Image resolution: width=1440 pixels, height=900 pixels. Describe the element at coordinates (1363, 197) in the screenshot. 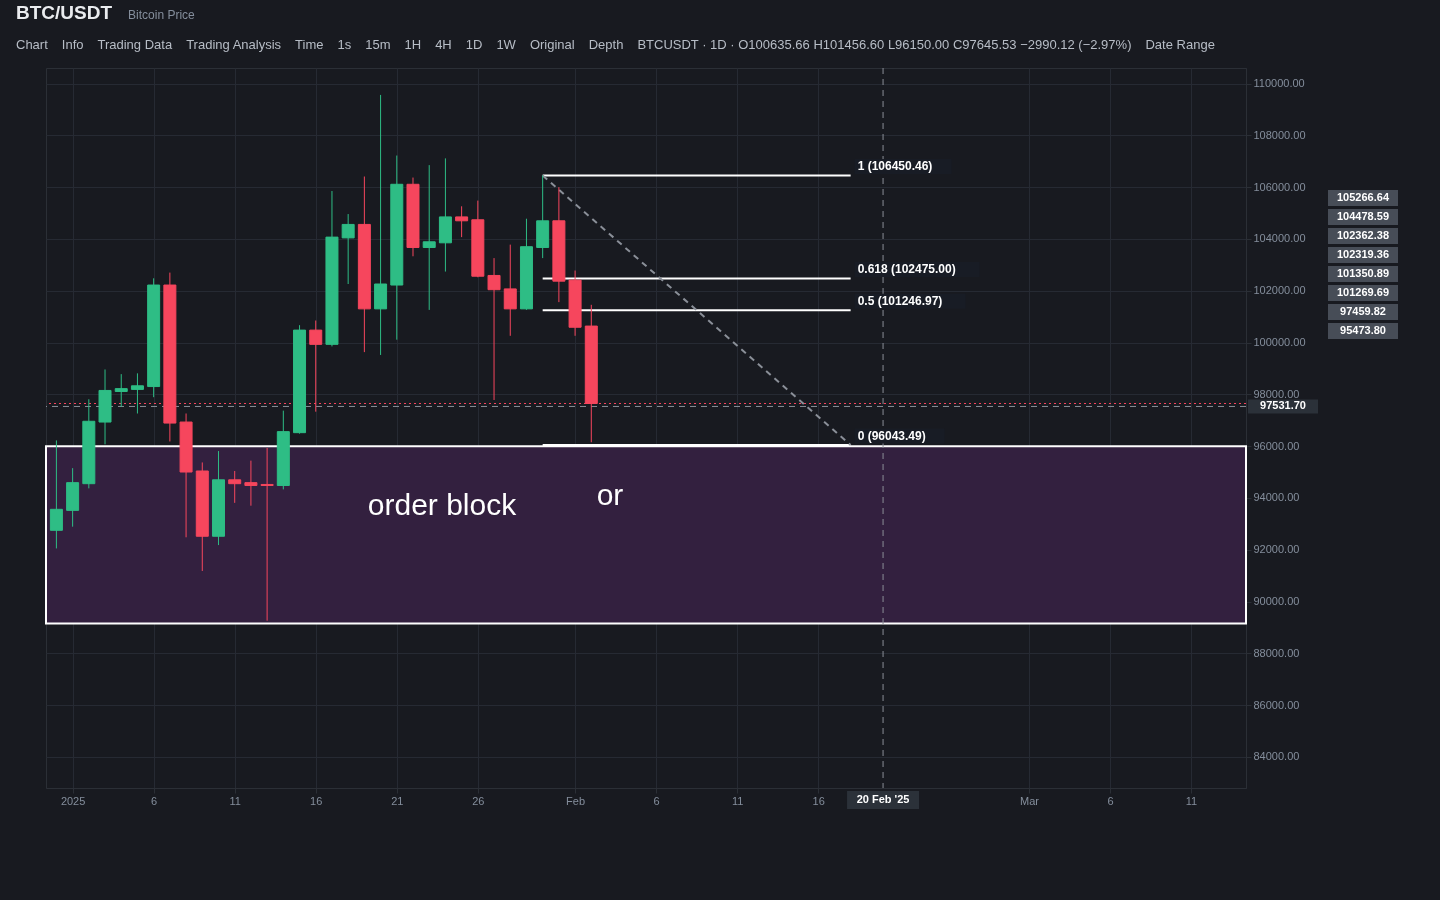

I see `text: 105266.64` at that location.